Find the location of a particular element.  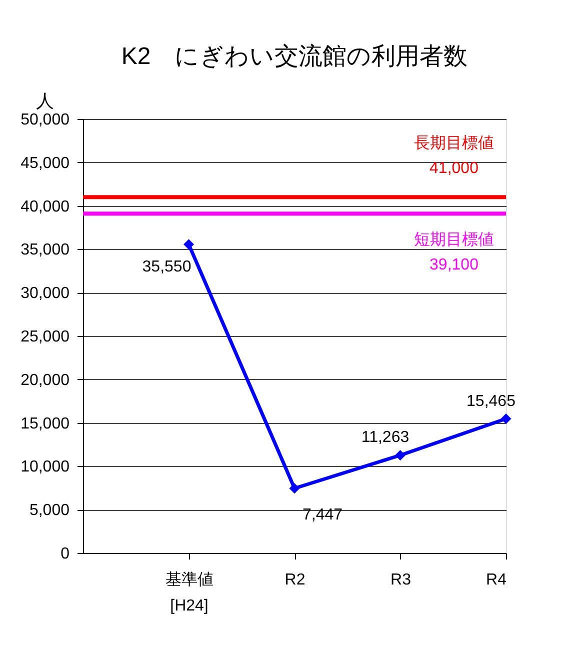

y-tick-label: 5,000 is located at coordinates (49, 511).